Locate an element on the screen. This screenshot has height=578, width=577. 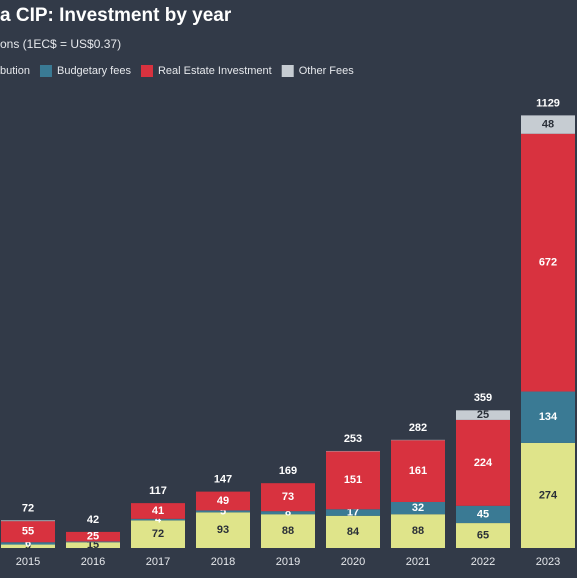
segment-label: 93 is located at coordinates (223, 530).